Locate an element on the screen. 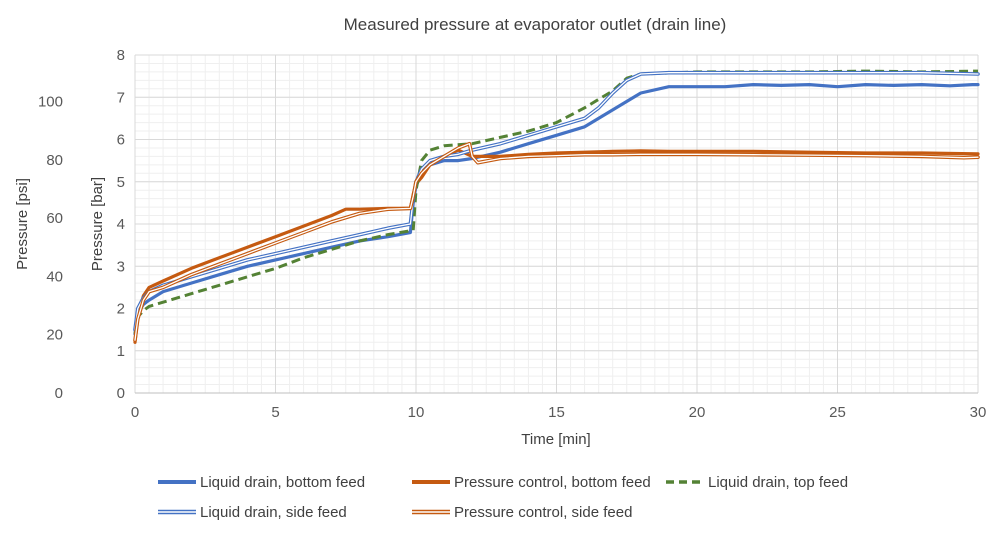  y-tick-label: 6 is located at coordinates (121, 140).